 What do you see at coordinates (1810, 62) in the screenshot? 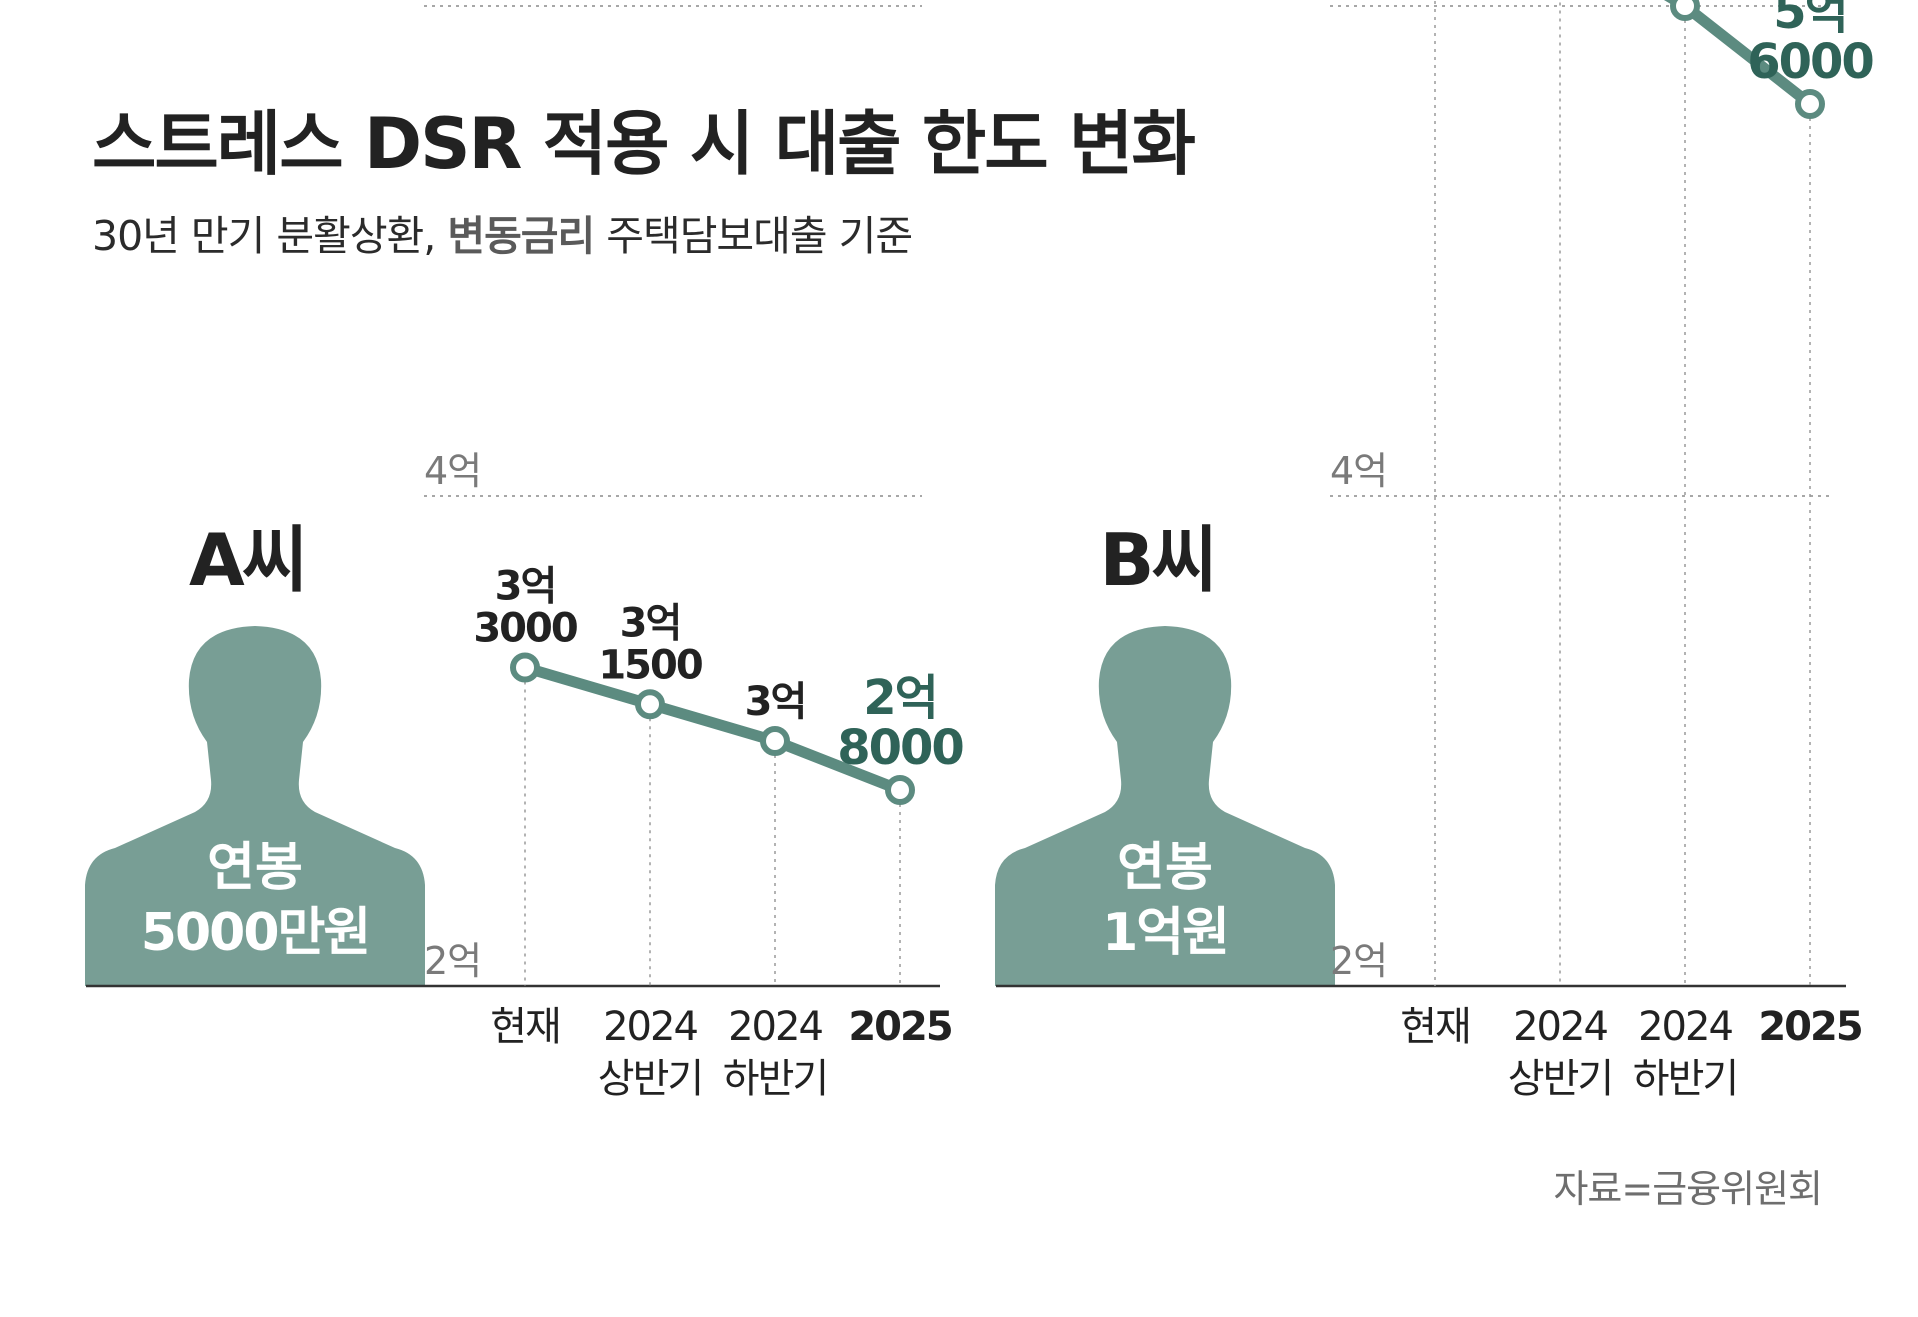
I see `value-label: 6000` at bounding box center [1810, 62].